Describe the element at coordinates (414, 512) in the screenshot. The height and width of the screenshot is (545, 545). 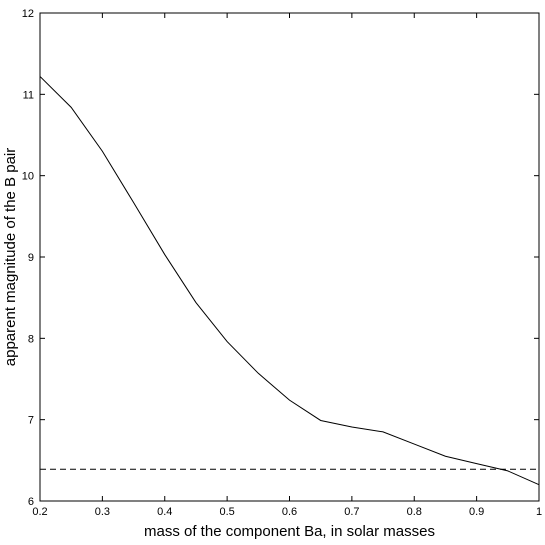
I see `x-tick-label: 0.8` at that location.